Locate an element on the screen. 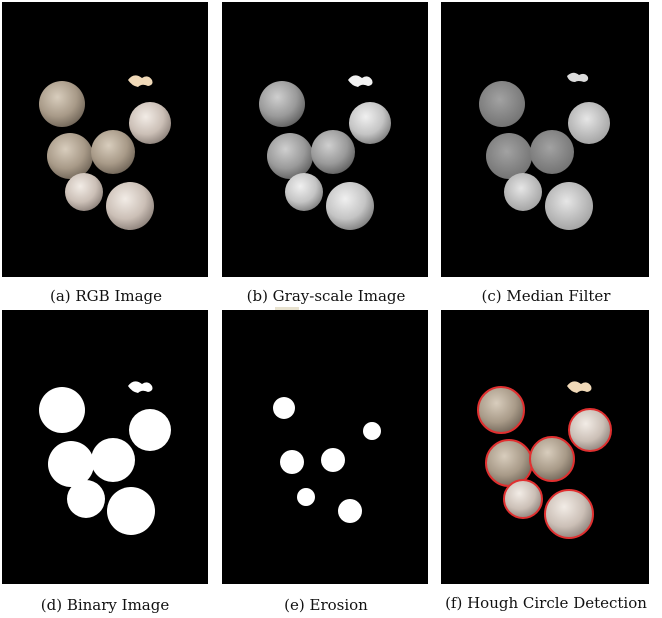 The width and height of the screenshot is (662, 618). panel-erosion is located at coordinates (325, 447).